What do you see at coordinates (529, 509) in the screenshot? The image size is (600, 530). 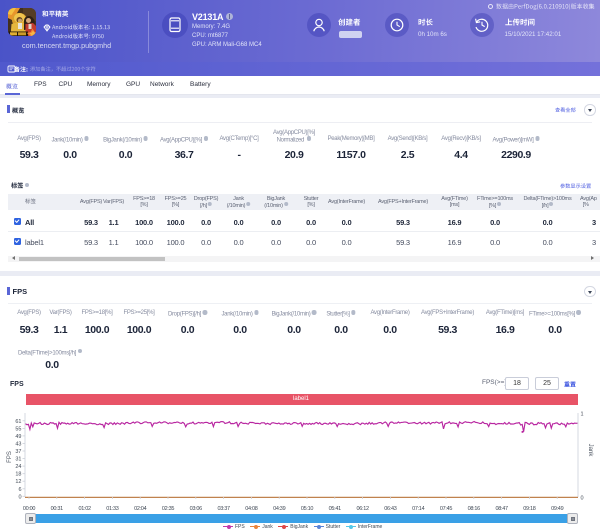 I see `svg-text: 09:18` at bounding box center [529, 509].